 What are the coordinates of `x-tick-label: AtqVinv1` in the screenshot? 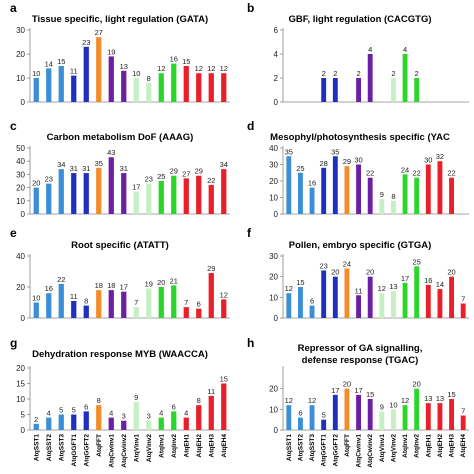 It's located at (136, 448).